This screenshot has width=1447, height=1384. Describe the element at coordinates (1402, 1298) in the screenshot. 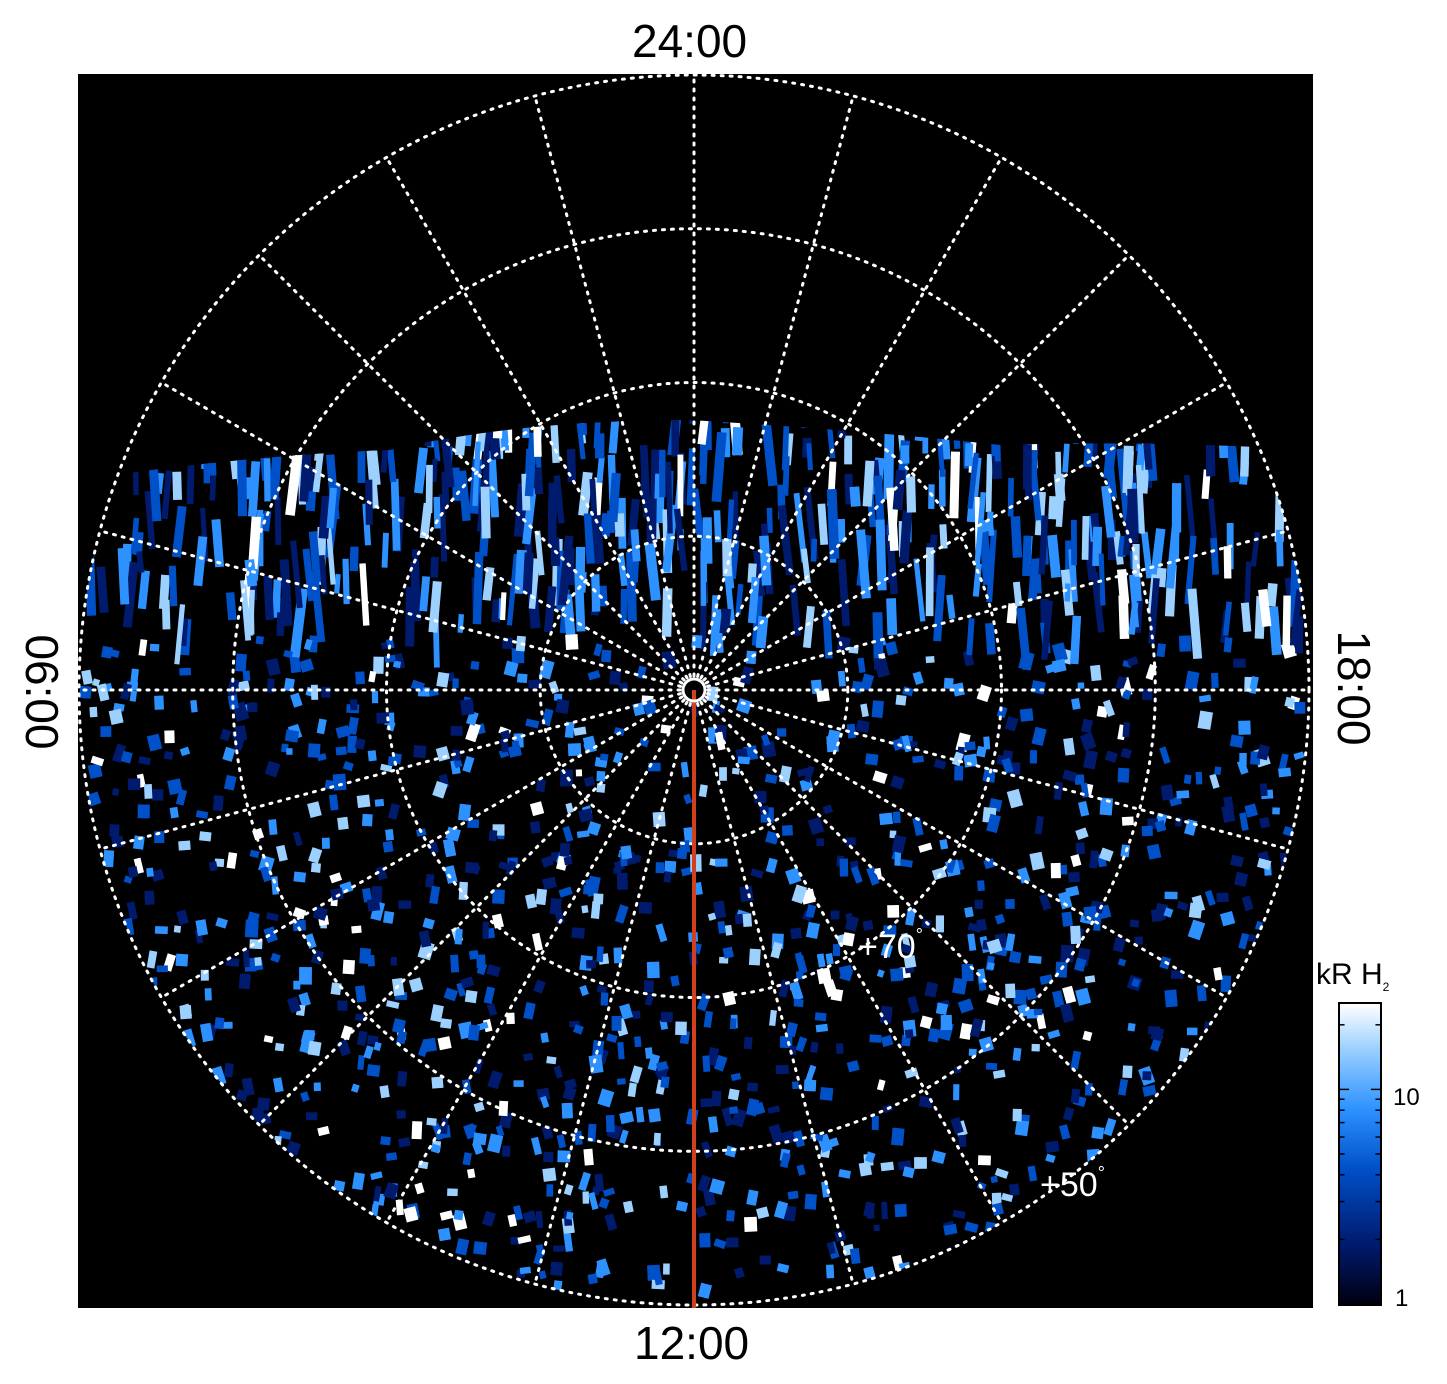

I see `colorbar-tick-label-1: 1` at that location.